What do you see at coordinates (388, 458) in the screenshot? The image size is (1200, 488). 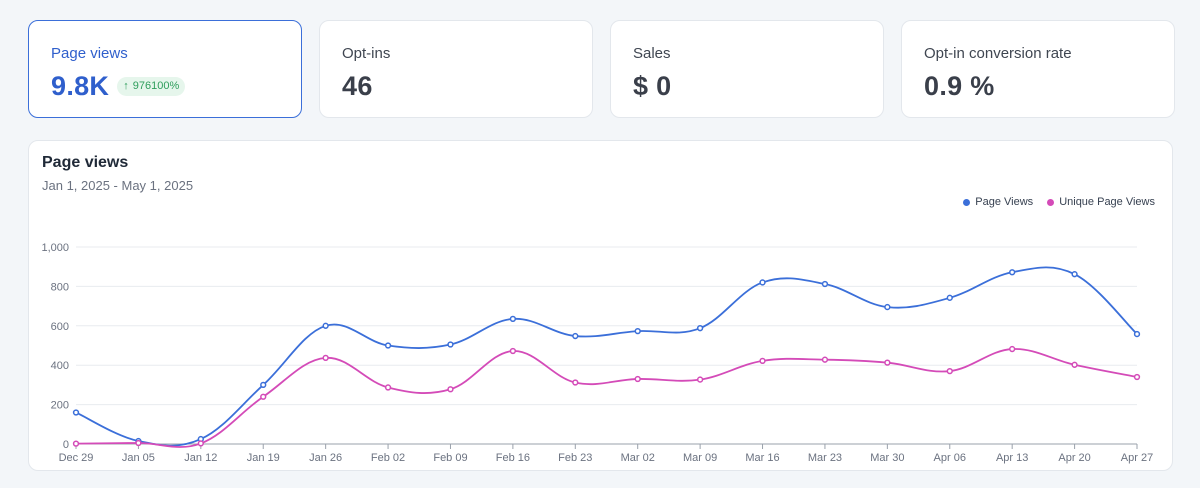 I see `x-tick-label: Feb 02` at bounding box center [388, 458].